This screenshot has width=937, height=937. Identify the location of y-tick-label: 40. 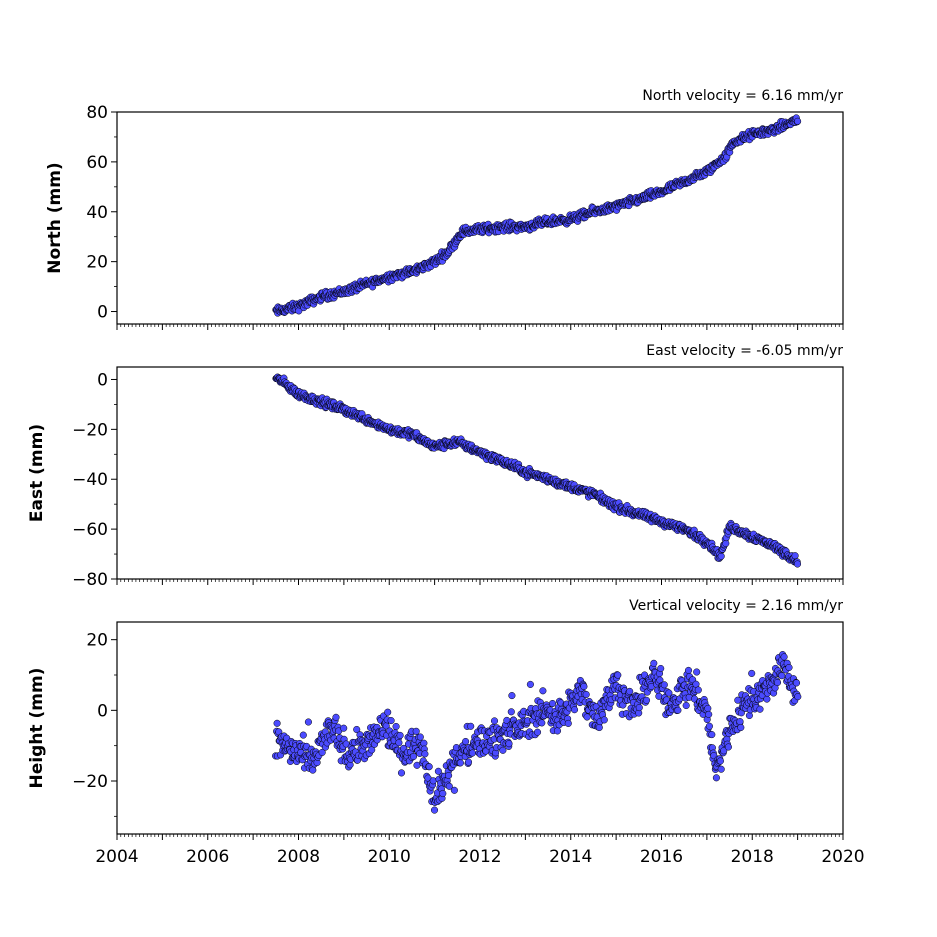
(97, 213).